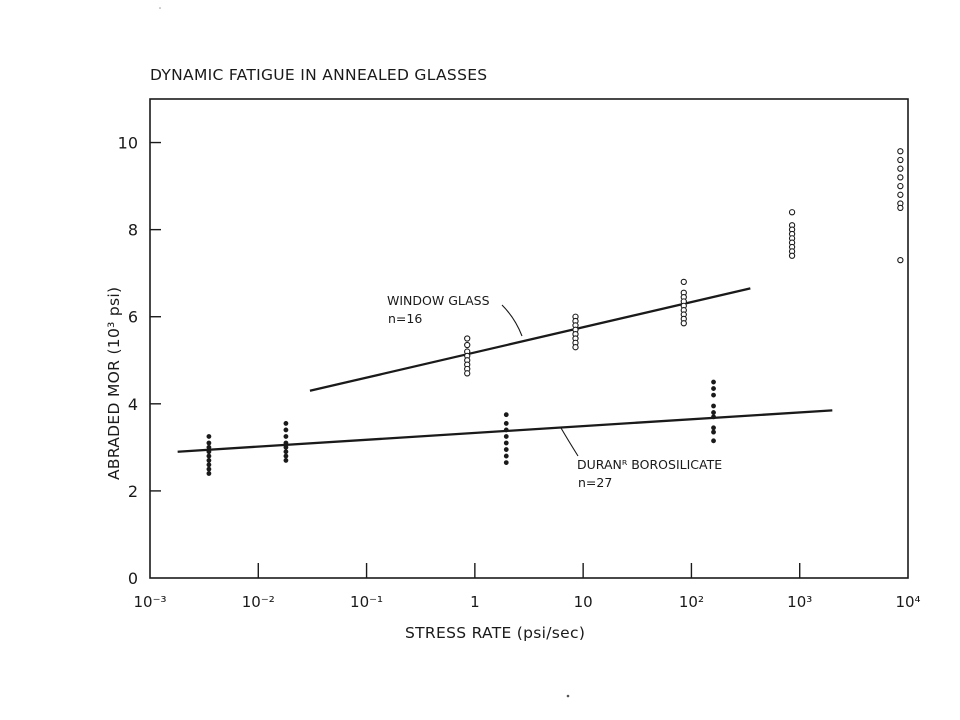 This screenshot has height=720, width=960. What do you see at coordinates (114, 383) in the screenshot?
I see `y-axis-label: ABRADED MOR (10³ psi)` at bounding box center [114, 383].